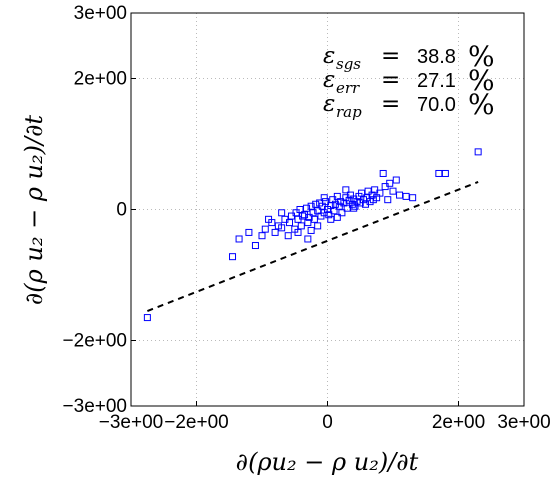 This screenshot has width=555, height=490. What do you see at coordinates (196, 422) in the screenshot?
I see `x-tick-label: −2e+00` at bounding box center [196, 422].